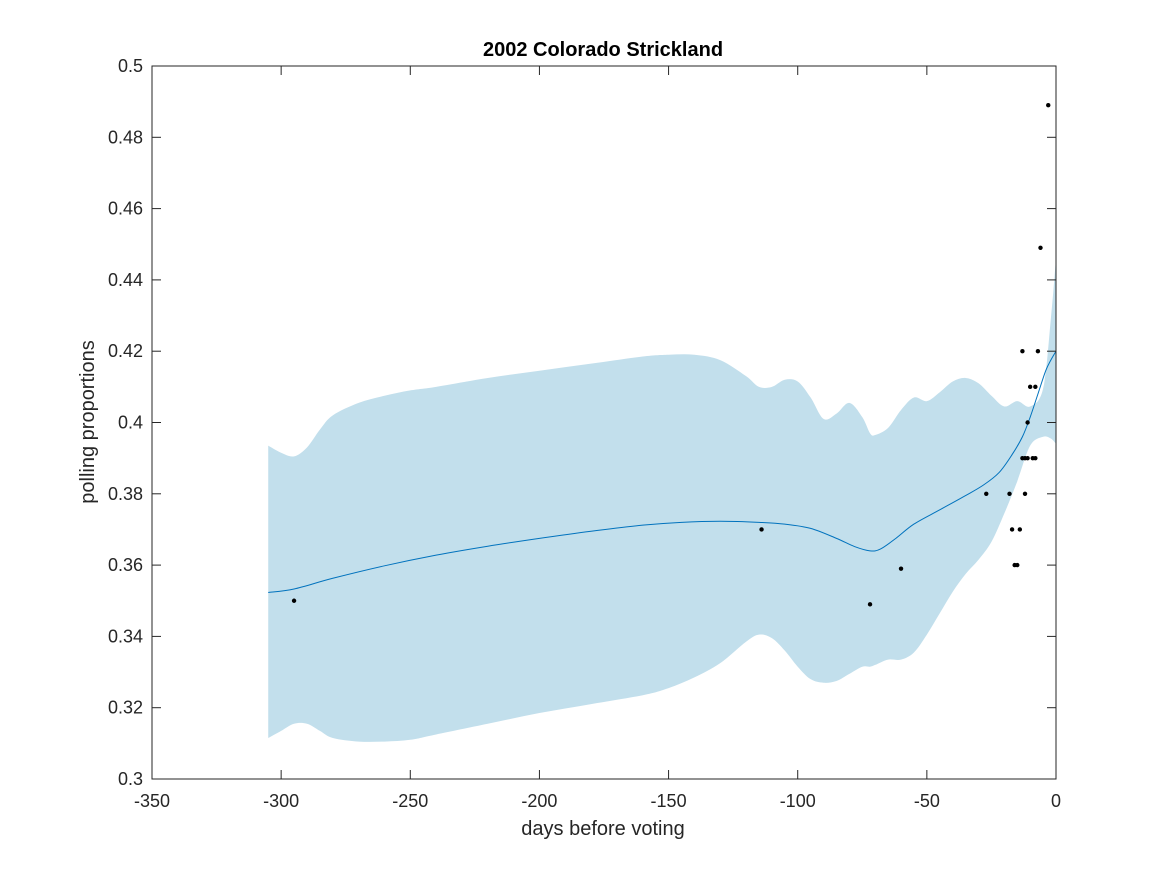  What do you see at coordinates (88, 421) in the screenshot?
I see `y-axis-label: polling proportions` at bounding box center [88, 421].